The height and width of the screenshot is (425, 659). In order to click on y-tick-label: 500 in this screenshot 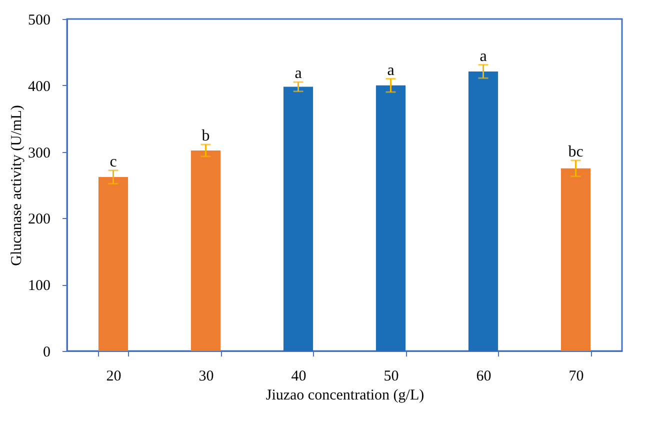, I will do `click(39, 20)`.